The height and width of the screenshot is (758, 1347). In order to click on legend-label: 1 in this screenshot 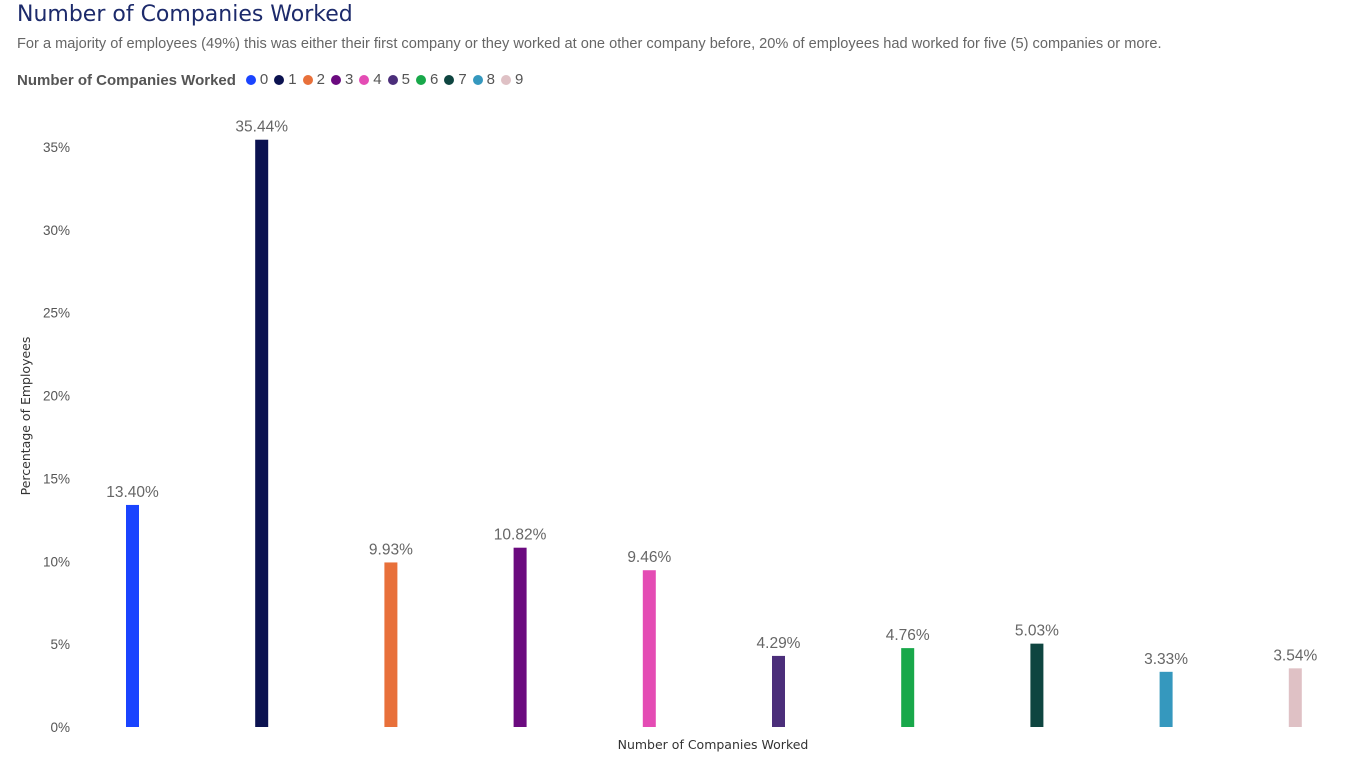, I will do `click(292, 80)`.